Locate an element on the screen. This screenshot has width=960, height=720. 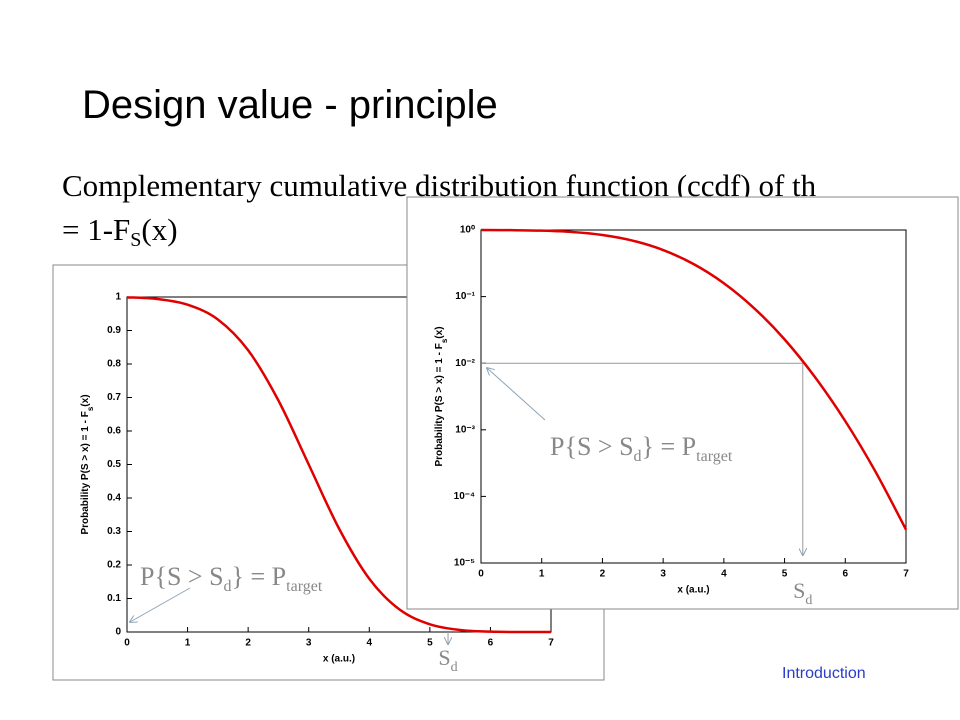
footer: Introduction is located at coordinates (824, 673).